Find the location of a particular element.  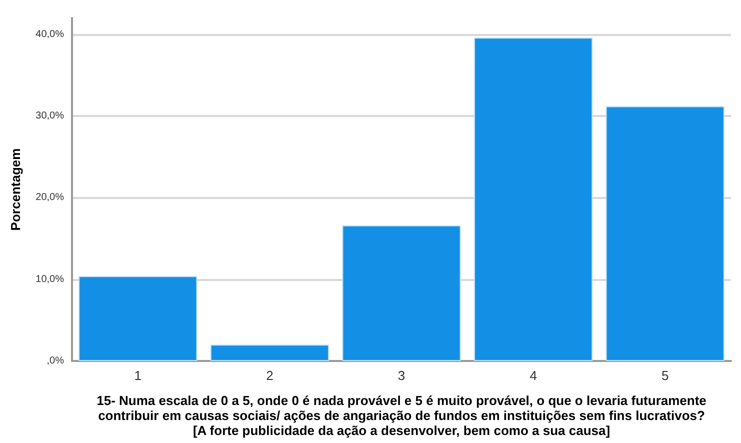

x-tick-label: 1 is located at coordinates (138, 375).